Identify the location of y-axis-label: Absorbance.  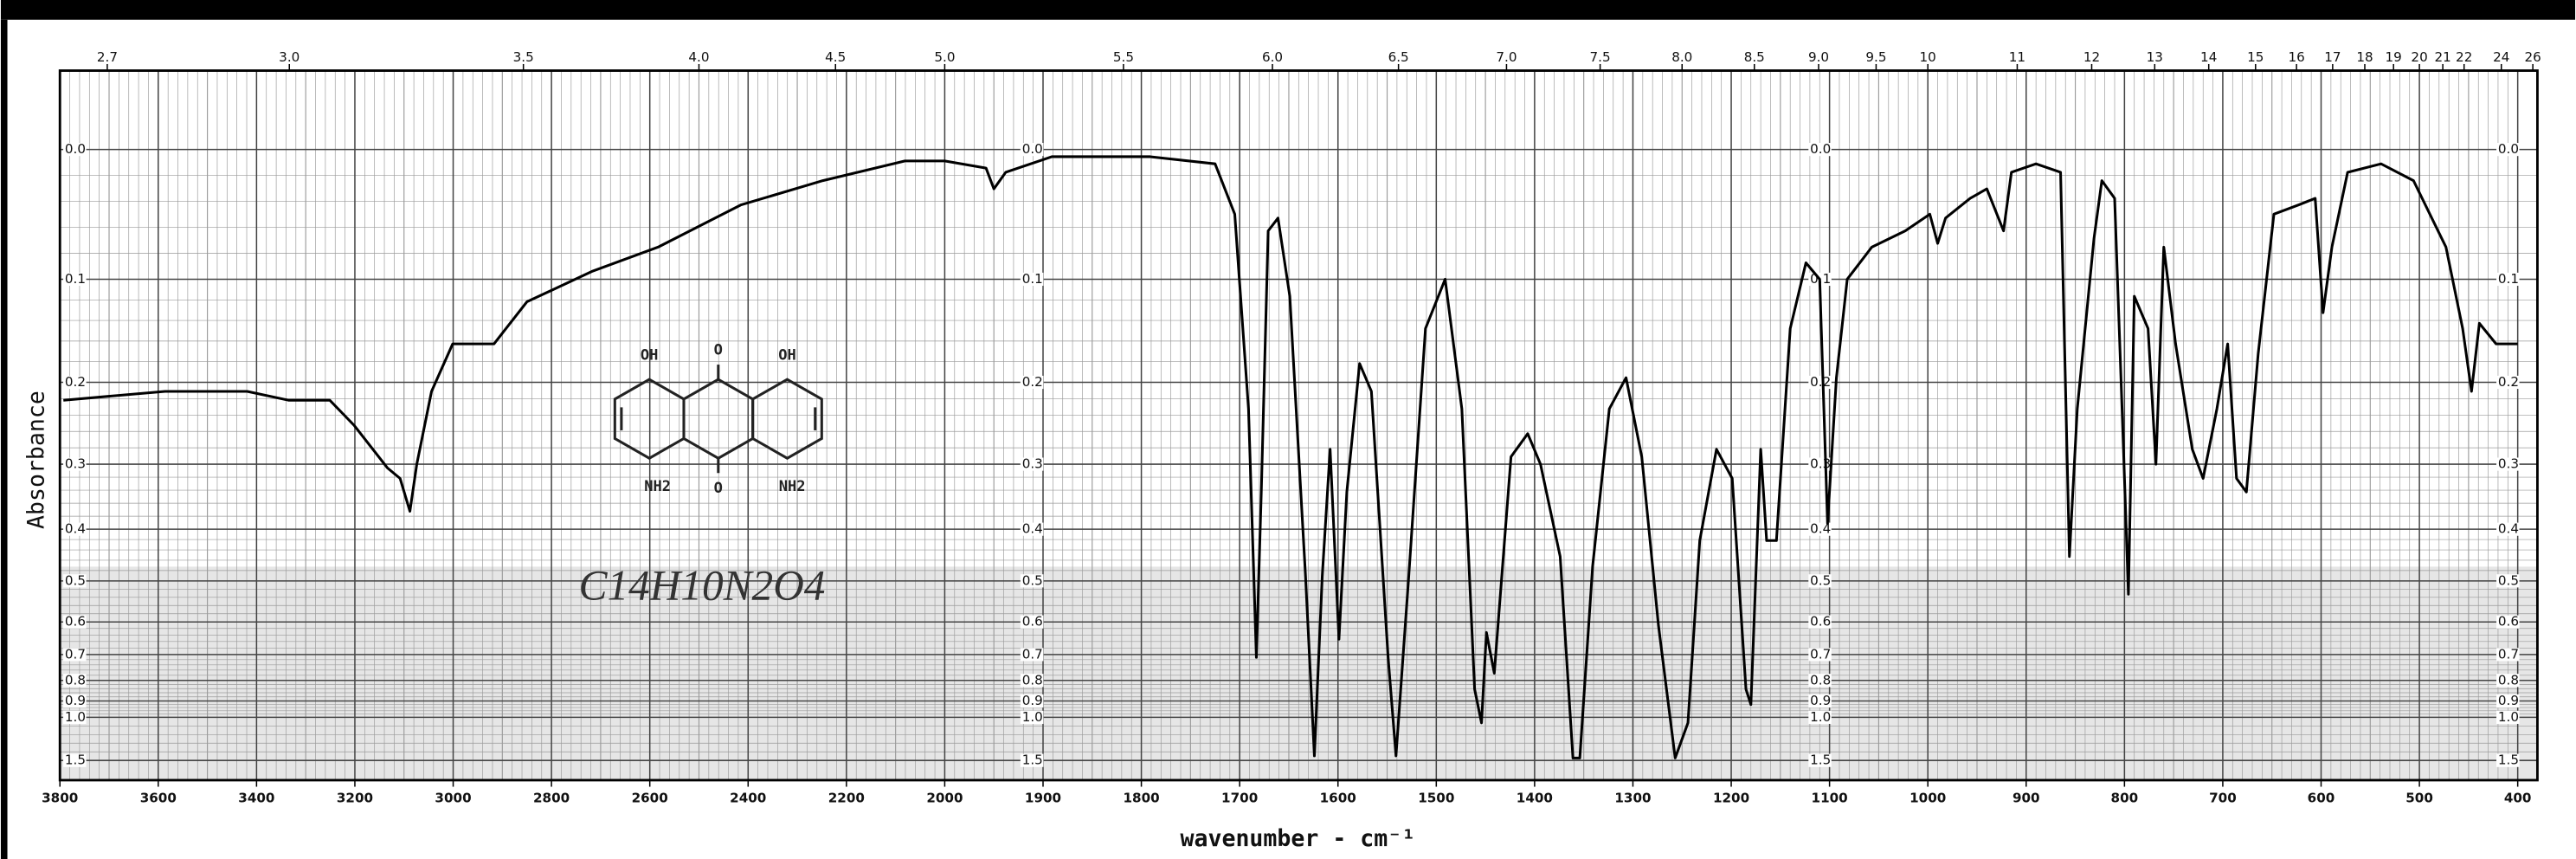
(36, 460).